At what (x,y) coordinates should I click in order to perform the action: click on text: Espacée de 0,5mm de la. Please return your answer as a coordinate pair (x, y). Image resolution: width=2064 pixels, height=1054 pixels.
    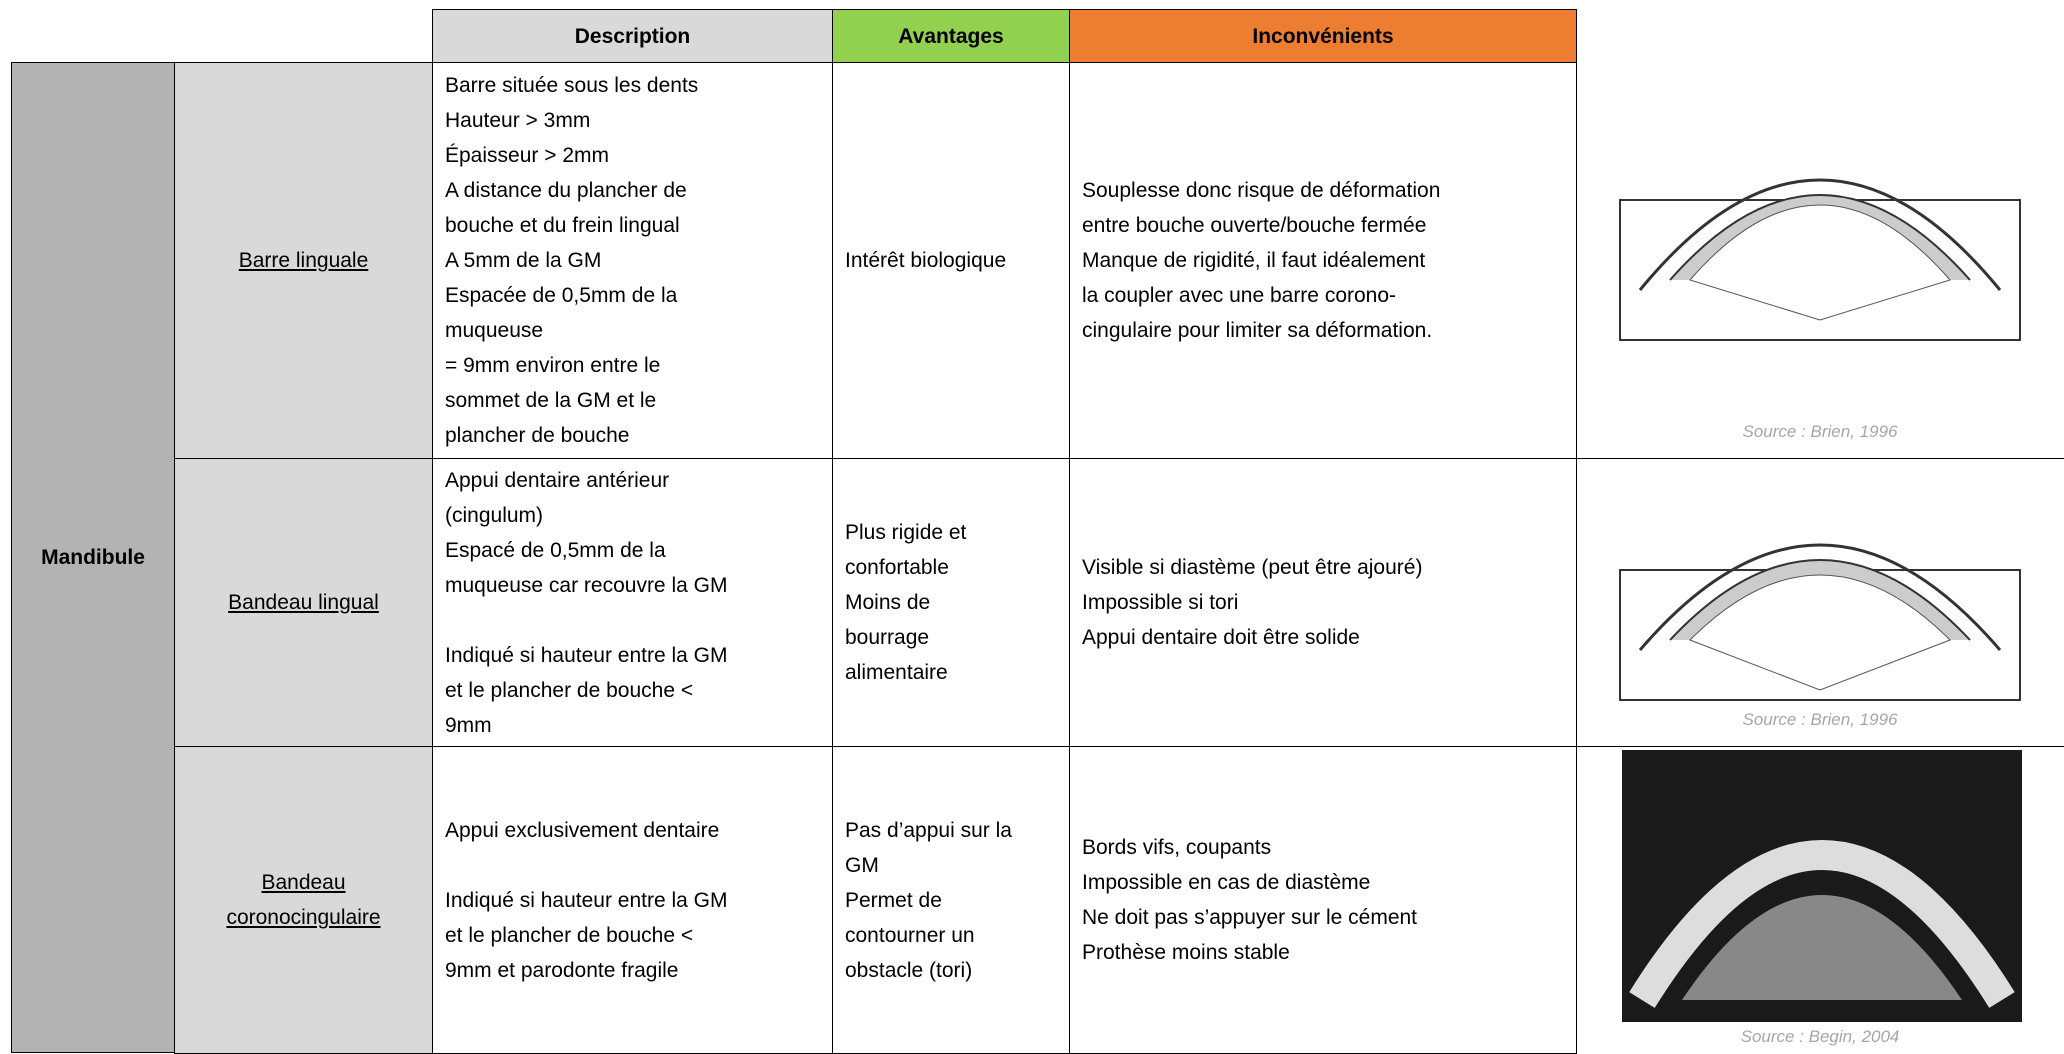
    Looking at the image, I should click on (561, 295).